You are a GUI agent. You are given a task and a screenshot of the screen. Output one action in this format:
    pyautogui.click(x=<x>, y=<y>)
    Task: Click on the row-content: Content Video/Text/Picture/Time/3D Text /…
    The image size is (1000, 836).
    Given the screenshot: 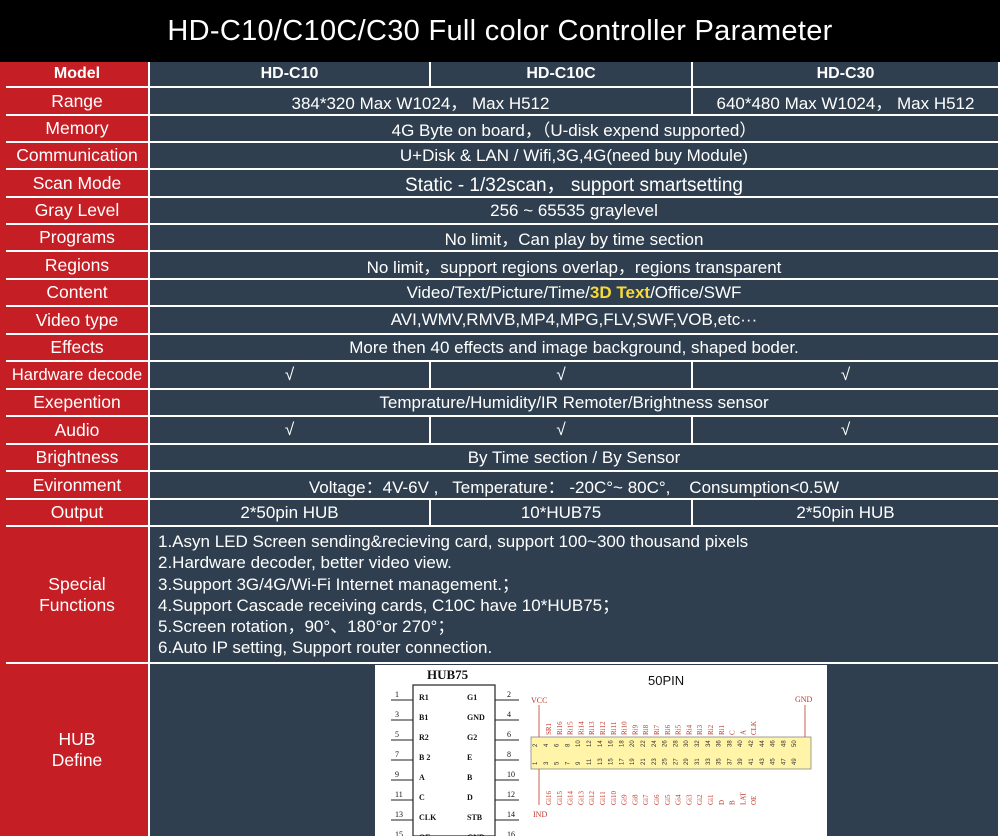 What is the action you would take?
    pyautogui.click(x=500, y=293)
    